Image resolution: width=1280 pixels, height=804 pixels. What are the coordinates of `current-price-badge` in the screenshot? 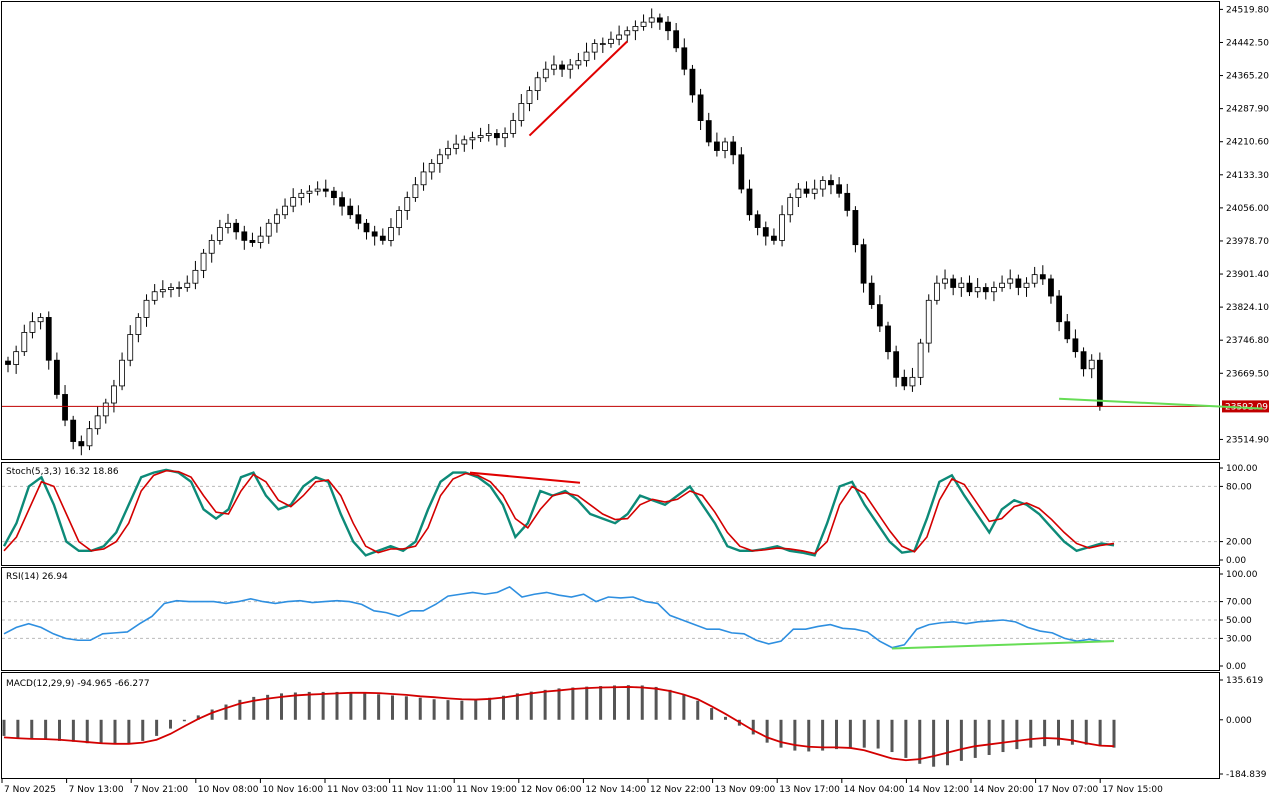 It's located at (1245, 406).